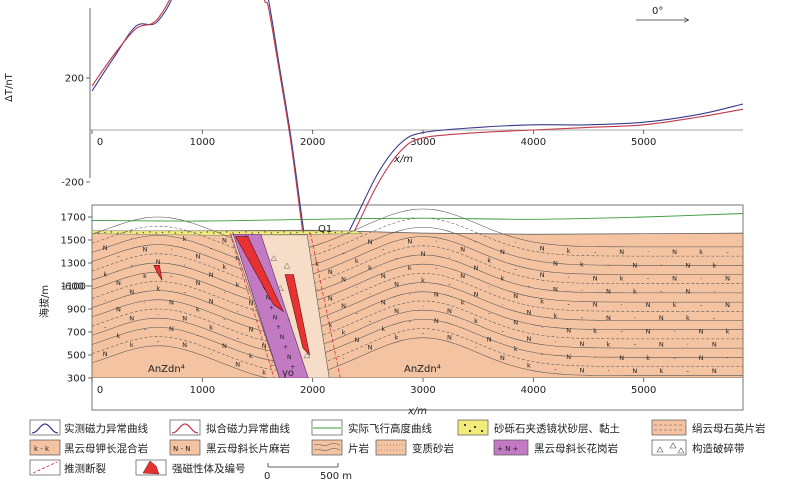 The image size is (800, 495). Describe the element at coordinates (718, 448) in the screenshot. I see `legend-label: 构造破碎带` at that location.